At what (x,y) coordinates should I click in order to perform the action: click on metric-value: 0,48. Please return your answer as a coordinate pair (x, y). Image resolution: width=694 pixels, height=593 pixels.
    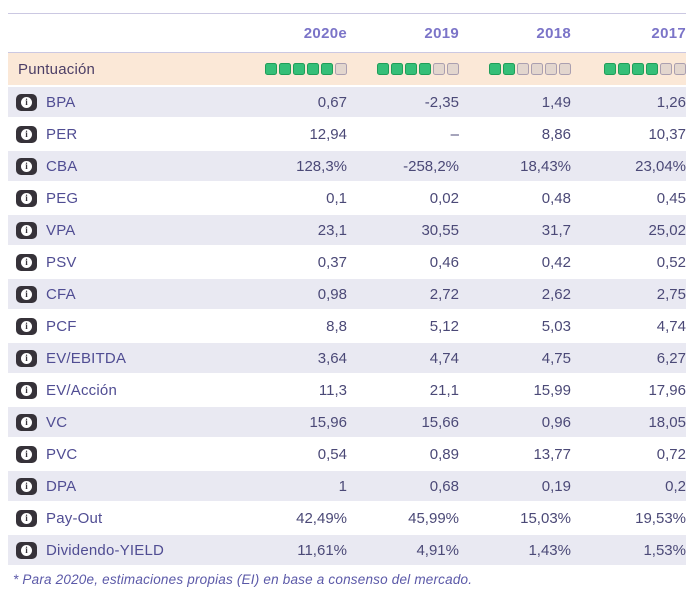
    Looking at the image, I should click on (515, 198).